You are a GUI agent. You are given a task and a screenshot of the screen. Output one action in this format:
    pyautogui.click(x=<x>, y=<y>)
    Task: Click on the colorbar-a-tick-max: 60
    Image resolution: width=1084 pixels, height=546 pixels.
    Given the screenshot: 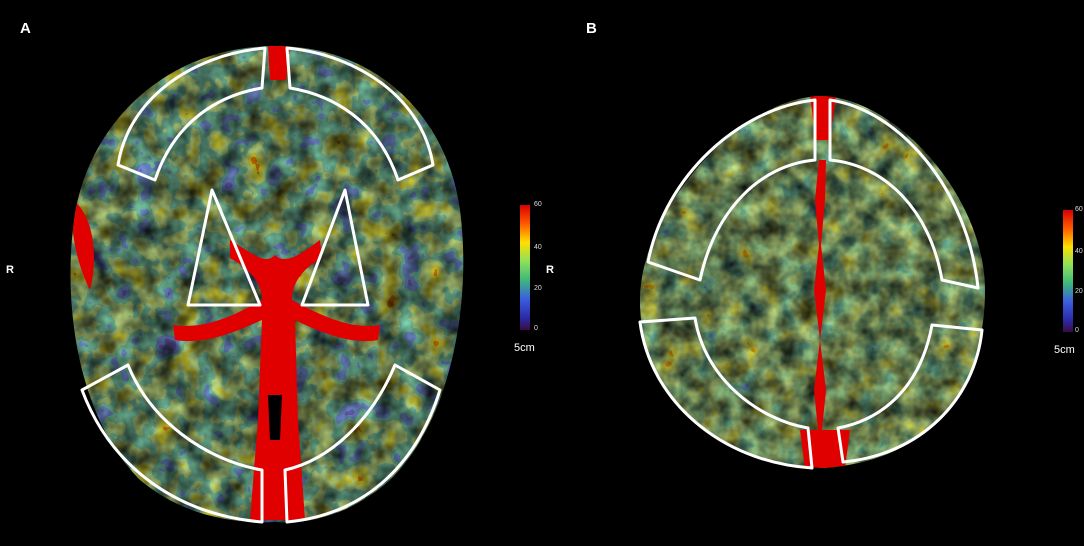 What is the action you would take?
    pyautogui.click(x=538, y=204)
    